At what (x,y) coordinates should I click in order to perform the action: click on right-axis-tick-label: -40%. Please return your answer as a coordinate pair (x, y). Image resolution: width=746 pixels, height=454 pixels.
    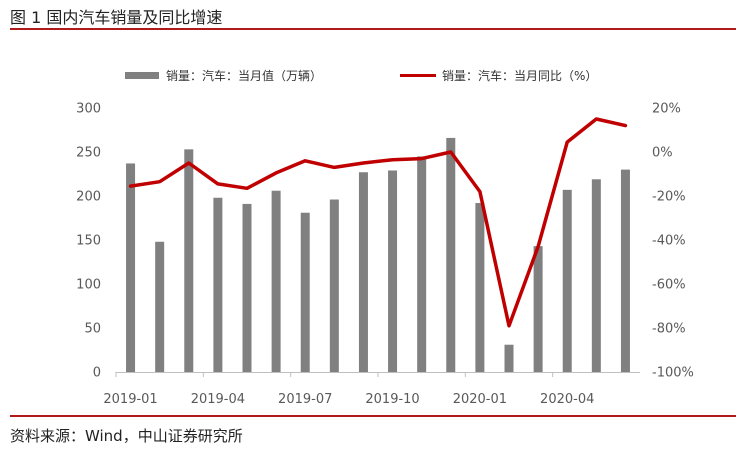
    Looking at the image, I should click on (669, 241).